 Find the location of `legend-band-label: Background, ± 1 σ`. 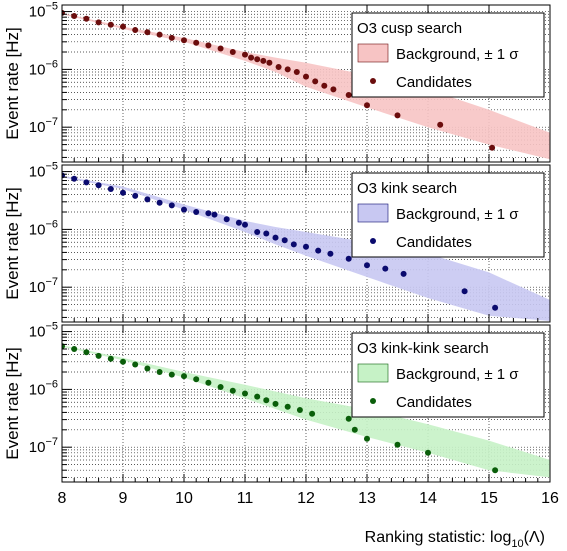

legend-band-label: Background, ± 1 σ is located at coordinates (457, 54).